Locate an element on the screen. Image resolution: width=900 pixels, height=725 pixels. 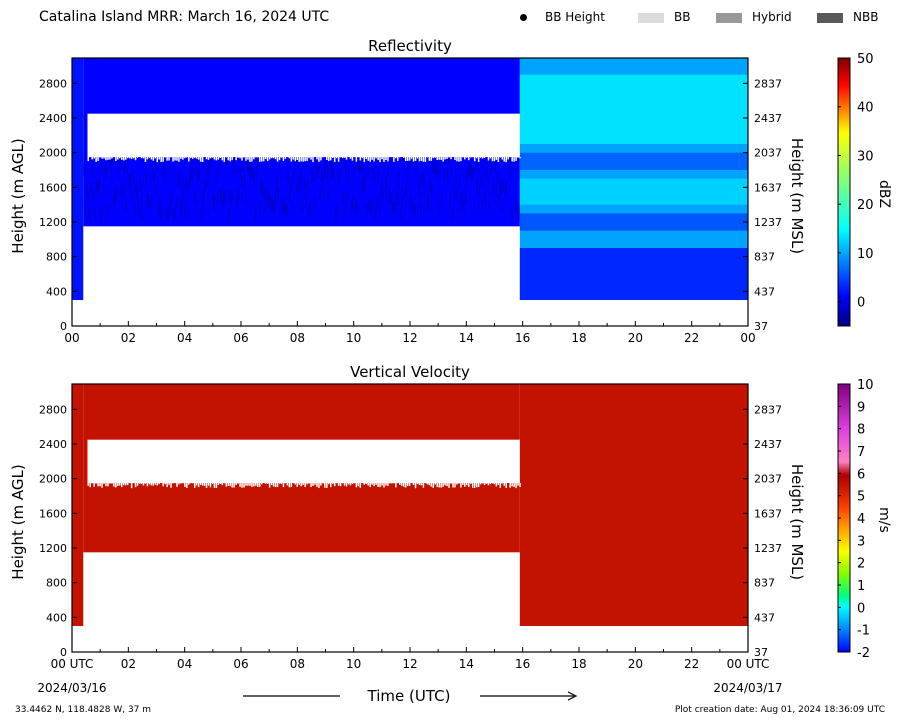
reflectivity-title: Reflectivity is located at coordinates (410, 46).